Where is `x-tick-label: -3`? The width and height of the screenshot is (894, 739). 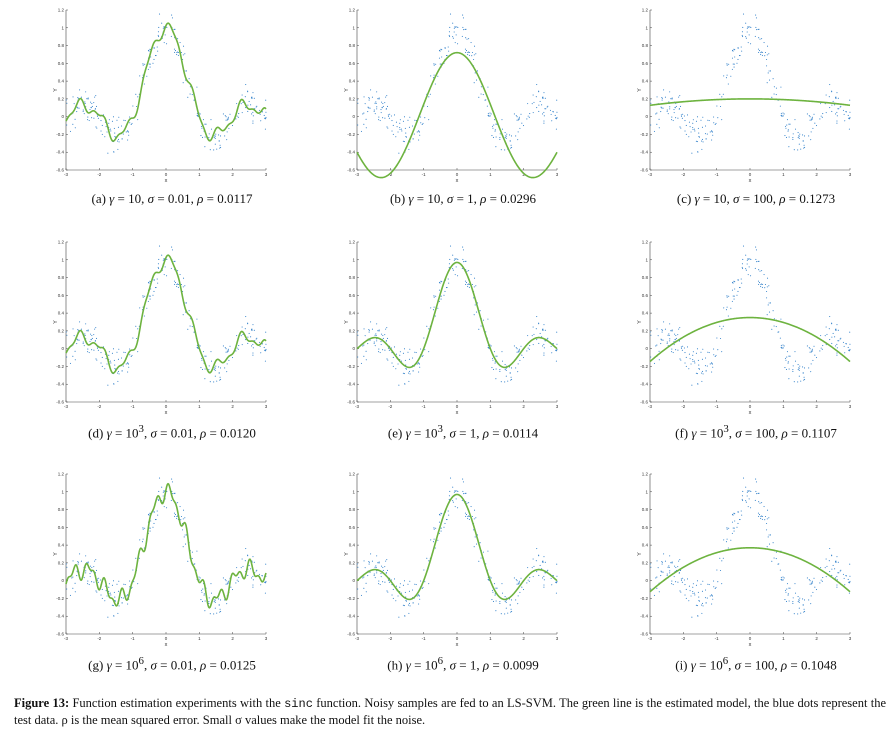
x-tick-label: -3 is located at coordinates (357, 174).